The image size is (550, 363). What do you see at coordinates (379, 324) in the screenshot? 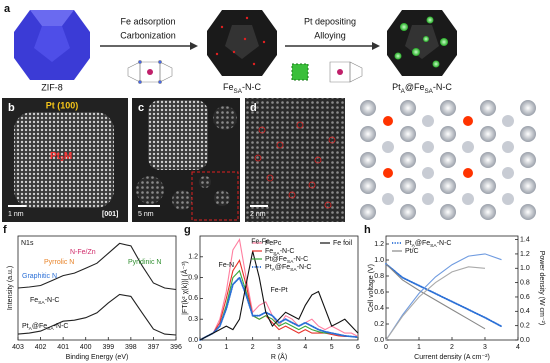
I see `y-tick-label: 0.2` at bounding box center [379, 324].